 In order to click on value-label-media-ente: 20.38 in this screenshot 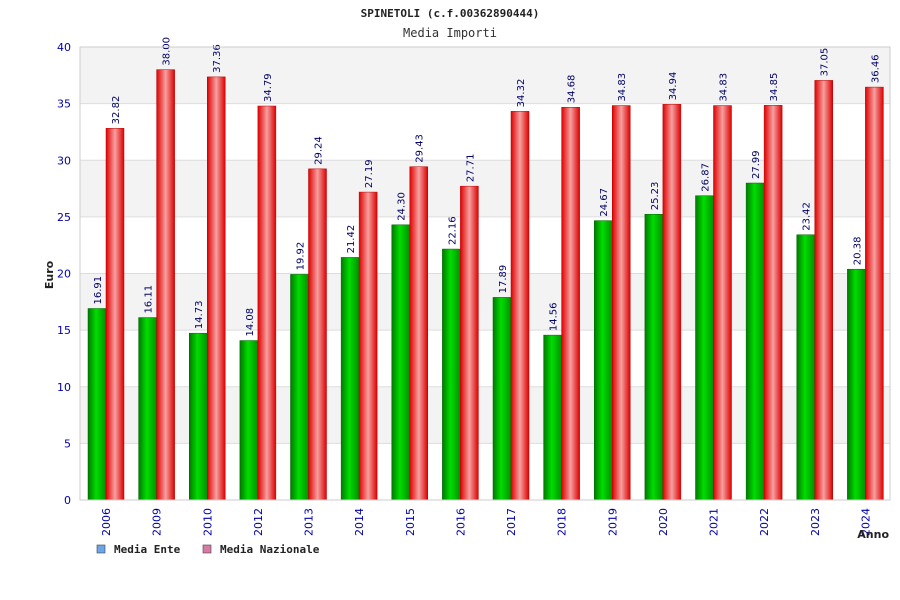, I will do `click(857, 251)`.